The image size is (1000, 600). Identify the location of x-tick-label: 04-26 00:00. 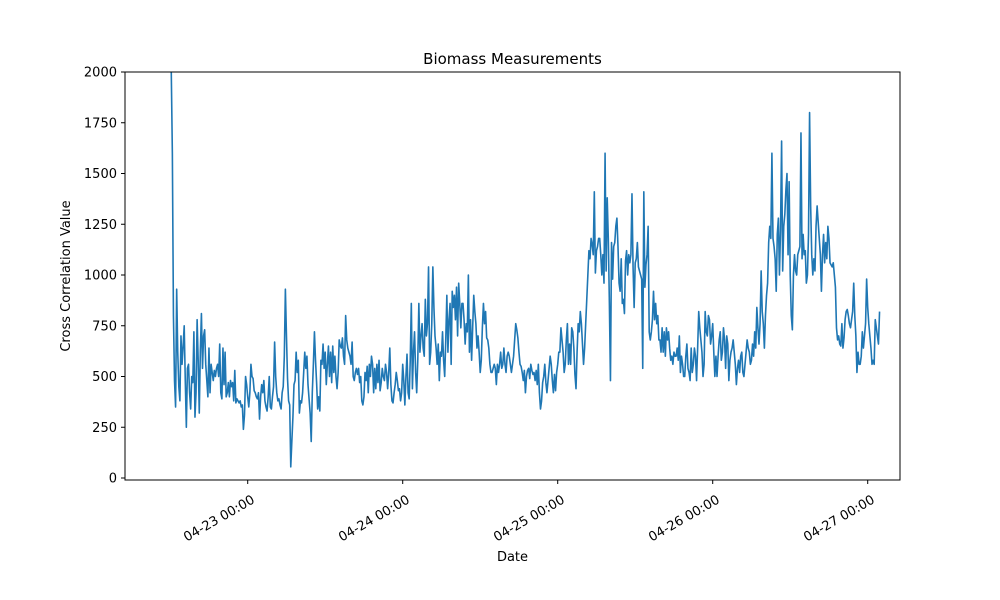
(684, 519).